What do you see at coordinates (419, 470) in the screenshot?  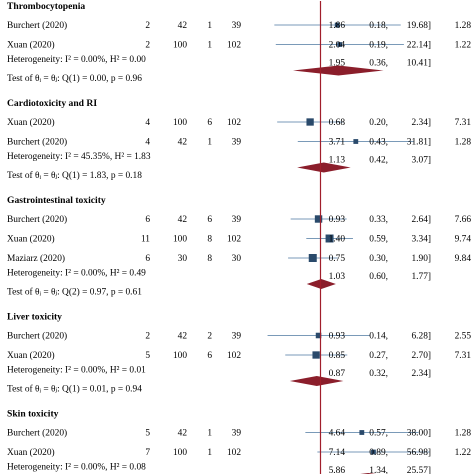 I see `pooled-ci-upper: 25.57]` at bounding box center [419, 470].